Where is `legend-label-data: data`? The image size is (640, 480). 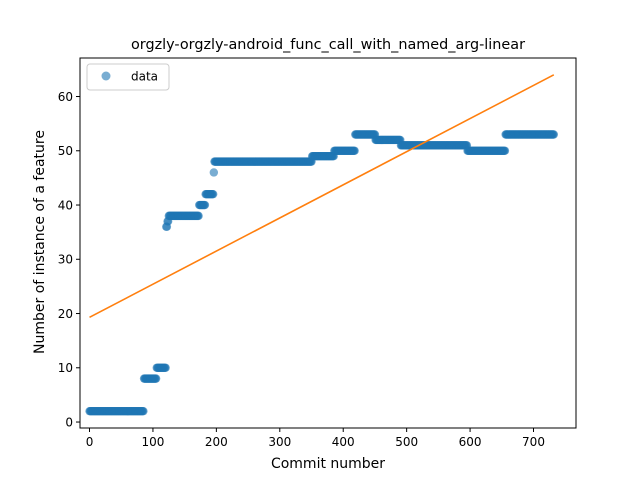 legend-label-data: data is located at coordinates (144, 77).